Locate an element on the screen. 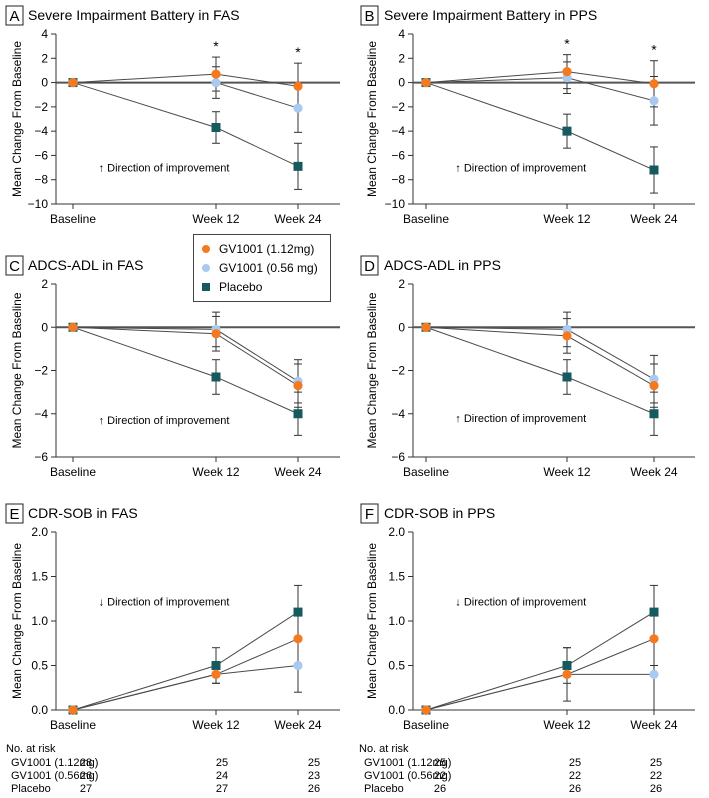  legend-marker-gv-low is located at coordinates (206, 268).